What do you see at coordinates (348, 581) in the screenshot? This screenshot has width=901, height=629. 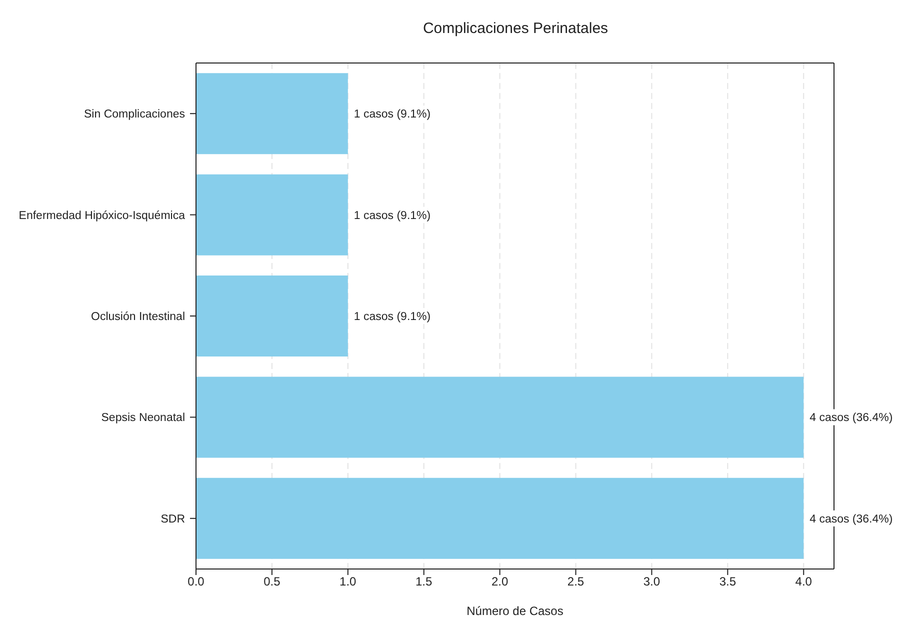 I see `x-tick-label: 1.0` at bounding box center [348, 581].